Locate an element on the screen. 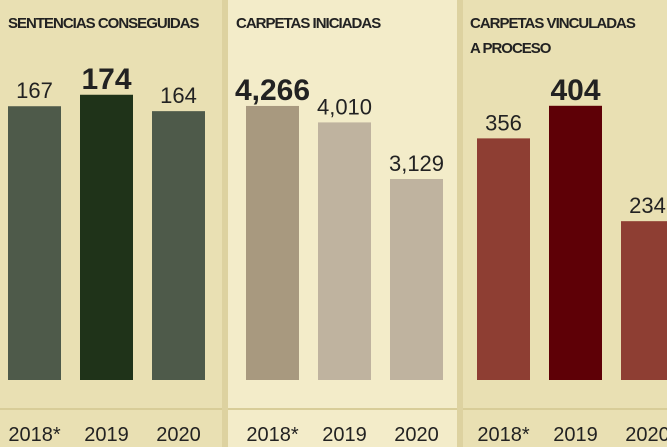 This screenshot has width=667, height=447. value-label: 164 is located at coordinates (178, 95).